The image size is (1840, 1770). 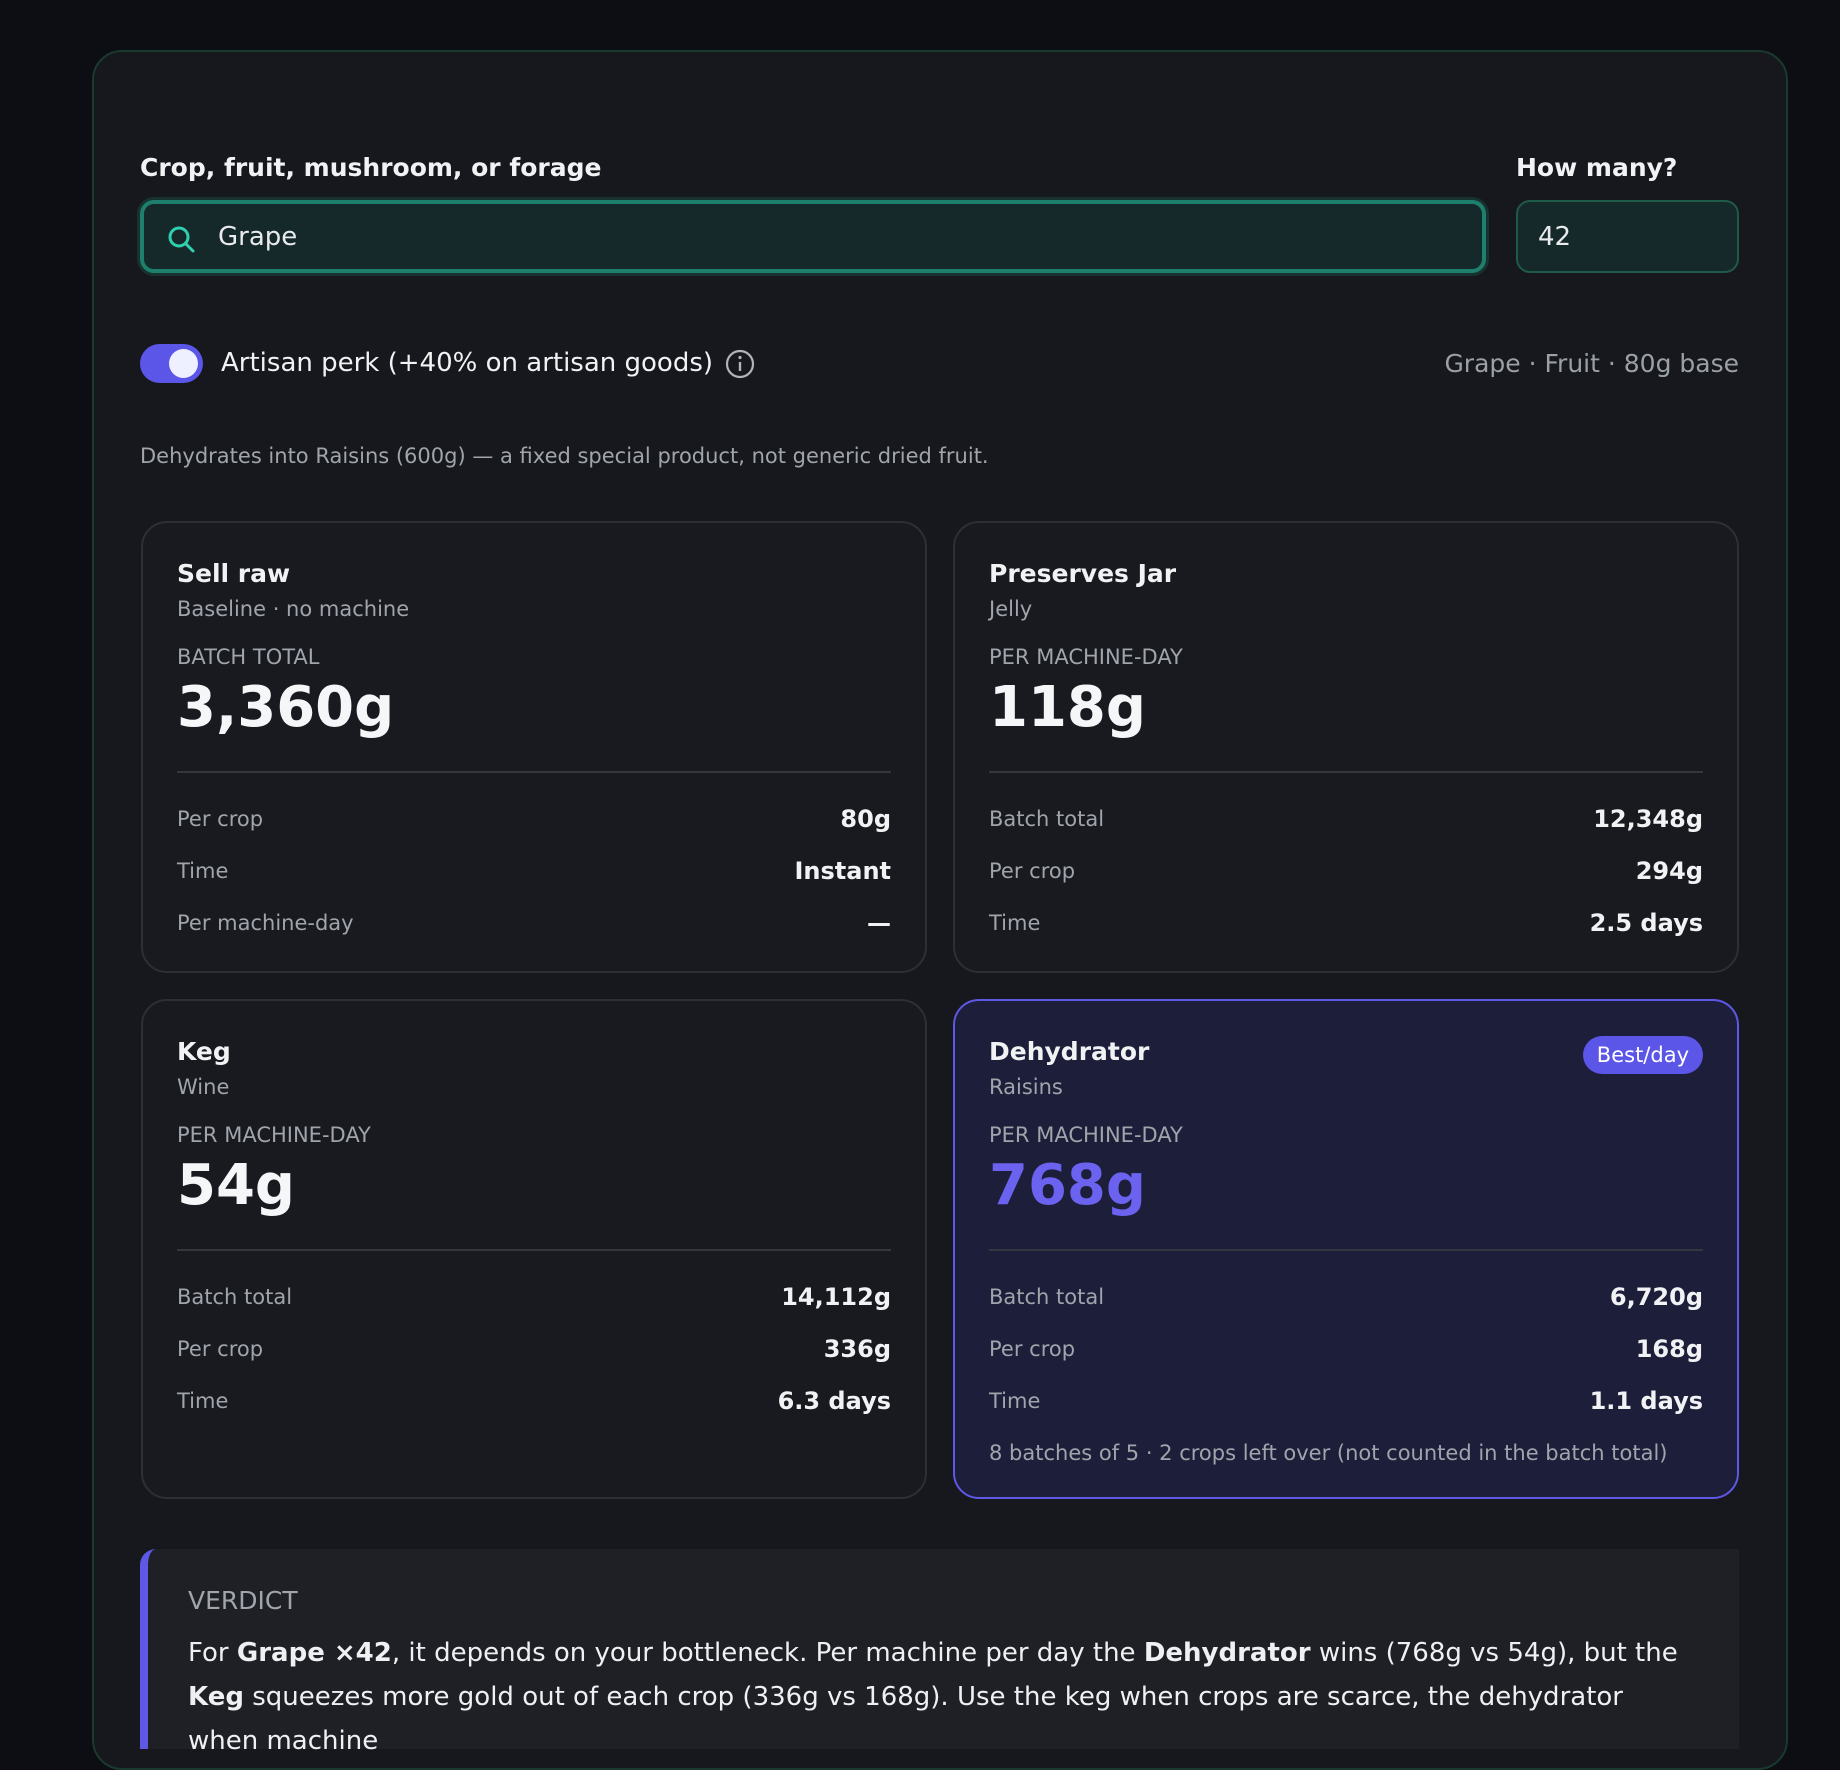 I want to click on perk-toggle, so click(x=171, y=363).